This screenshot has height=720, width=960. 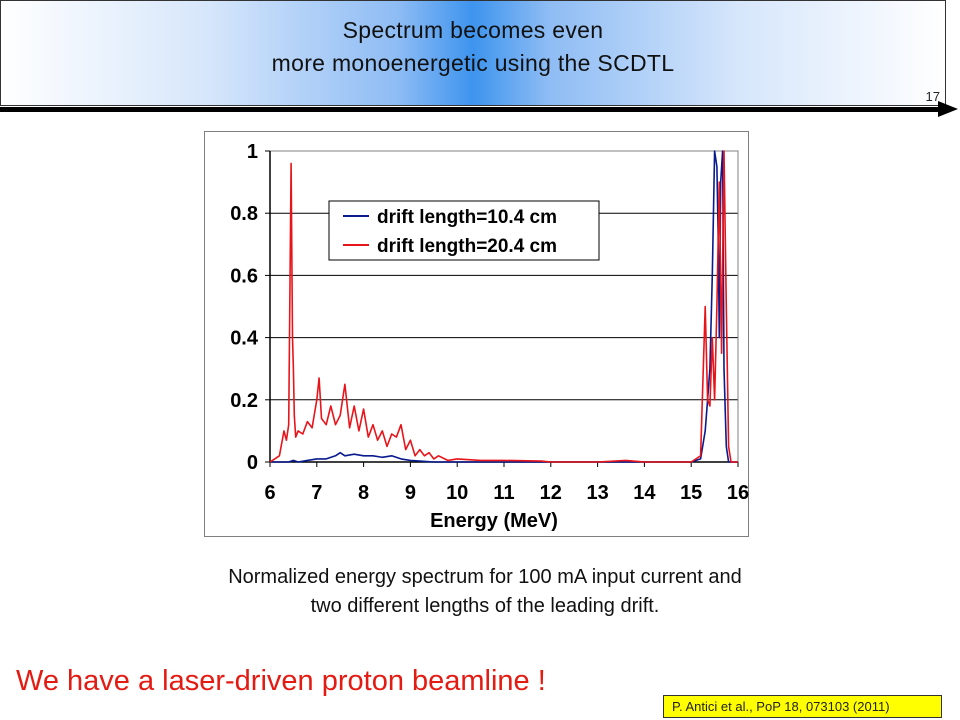 What do you see at coordinates (316, 493) in the screenshot?
I see `x-tick-label-1: 7` at bounding box center [316, 493].